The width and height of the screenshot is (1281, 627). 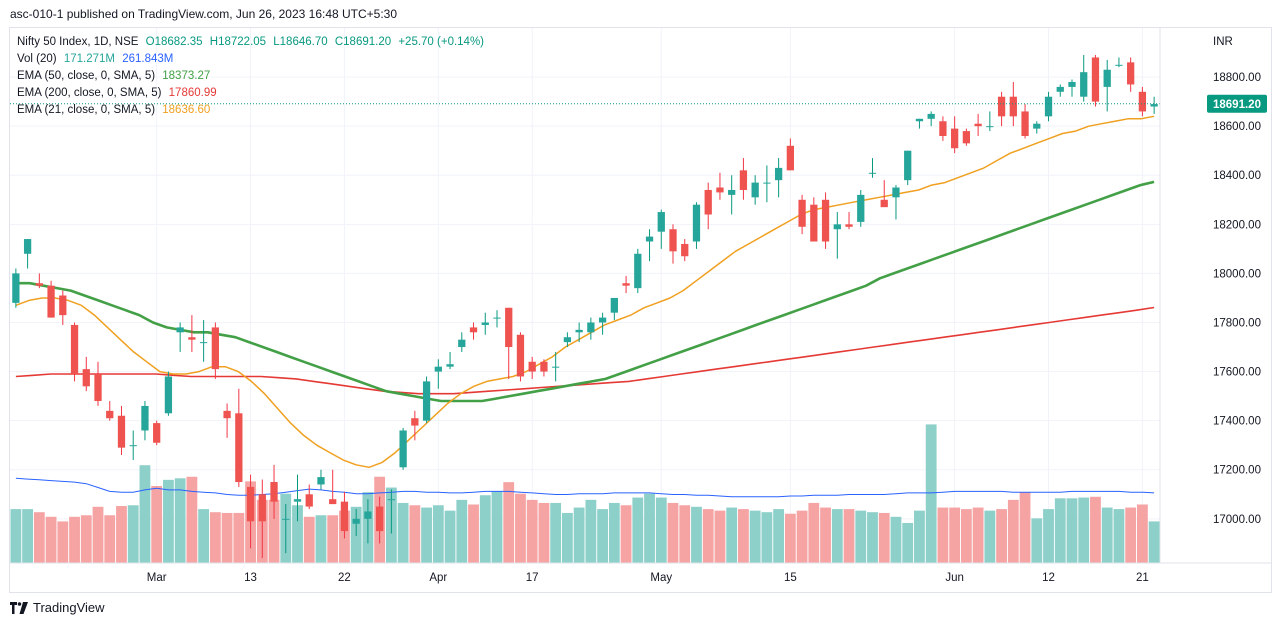 I want to click on ema50-value: 18373.27, so click(x=186, y=76).